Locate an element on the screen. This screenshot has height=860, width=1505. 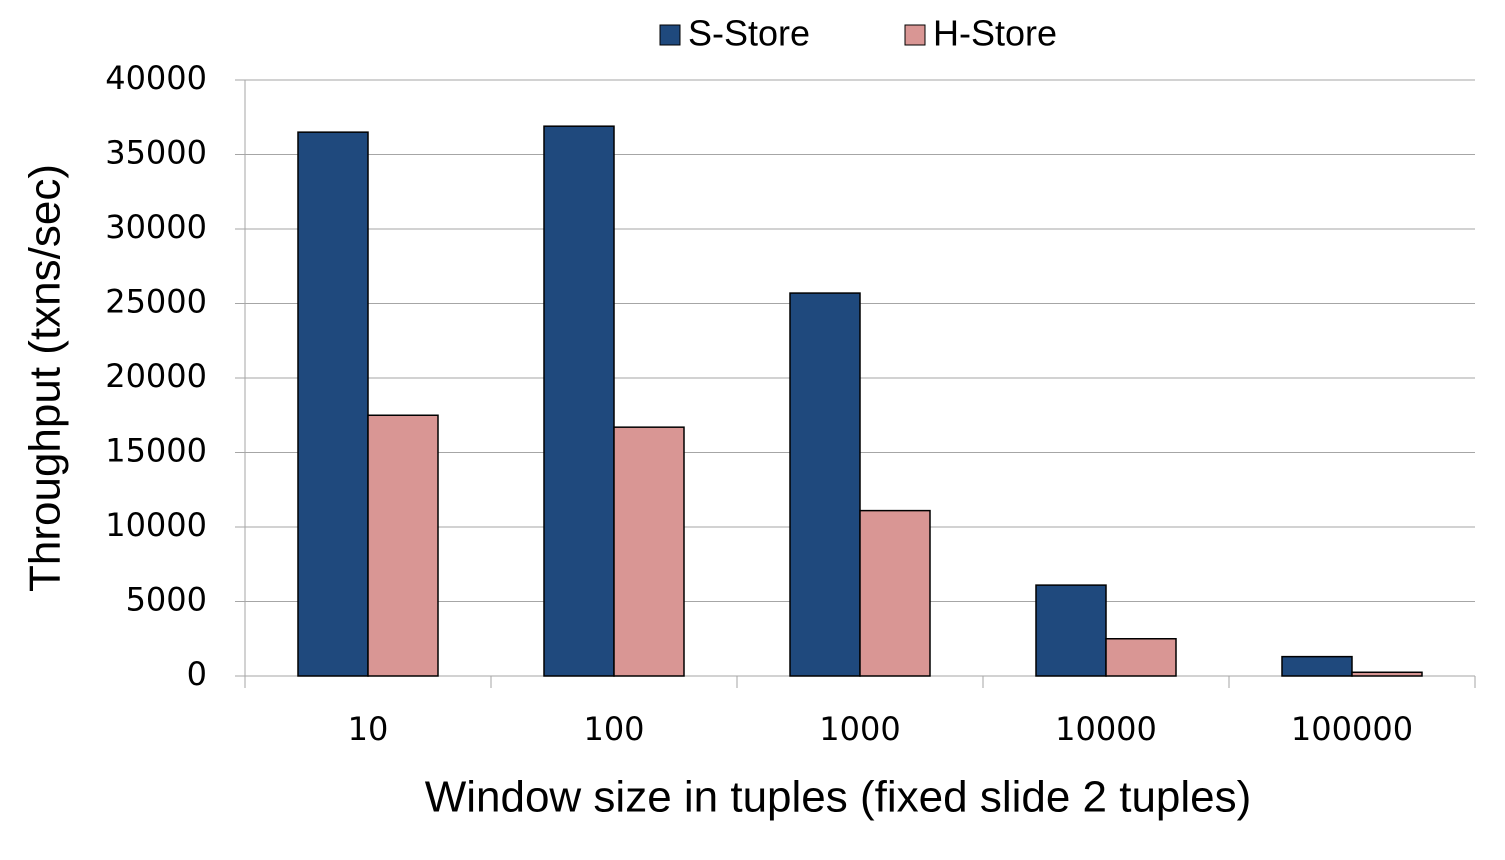
y-tick-label: 40000 is located at coordinates (156, 78).